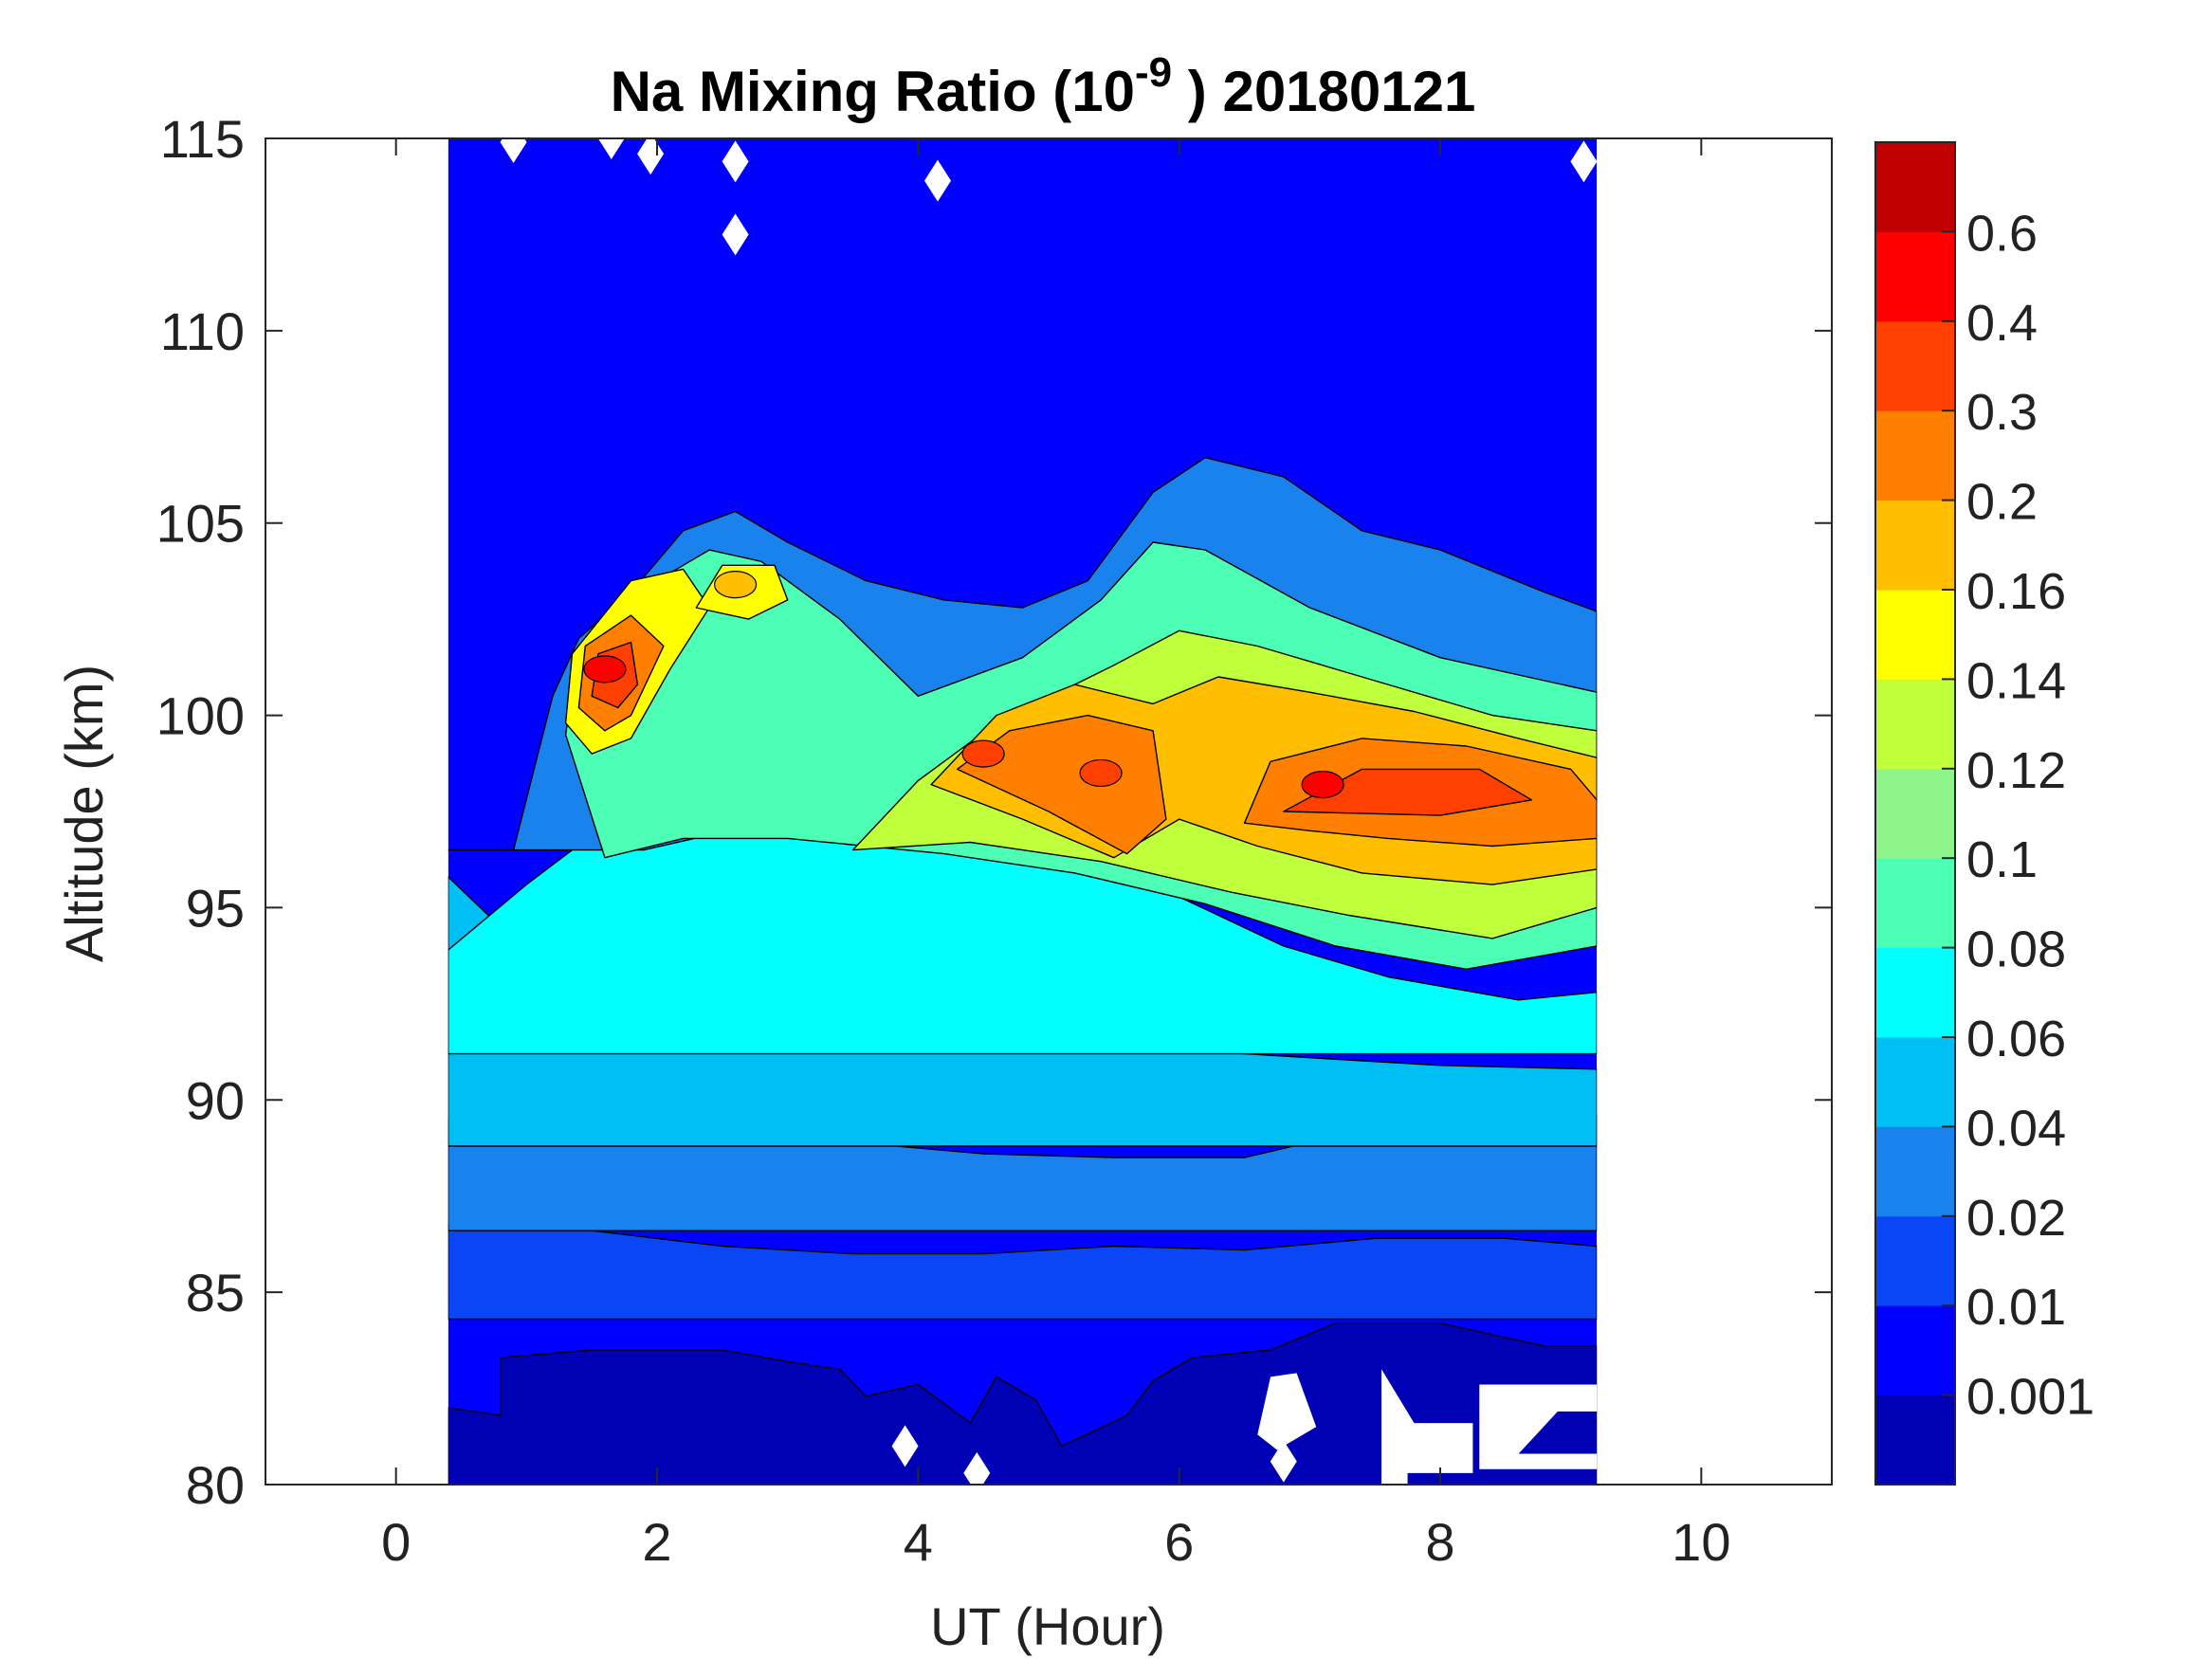 This screenshot has height=1659, width=2212. I want to click on layer-peak-secondary, so click(735, 585).